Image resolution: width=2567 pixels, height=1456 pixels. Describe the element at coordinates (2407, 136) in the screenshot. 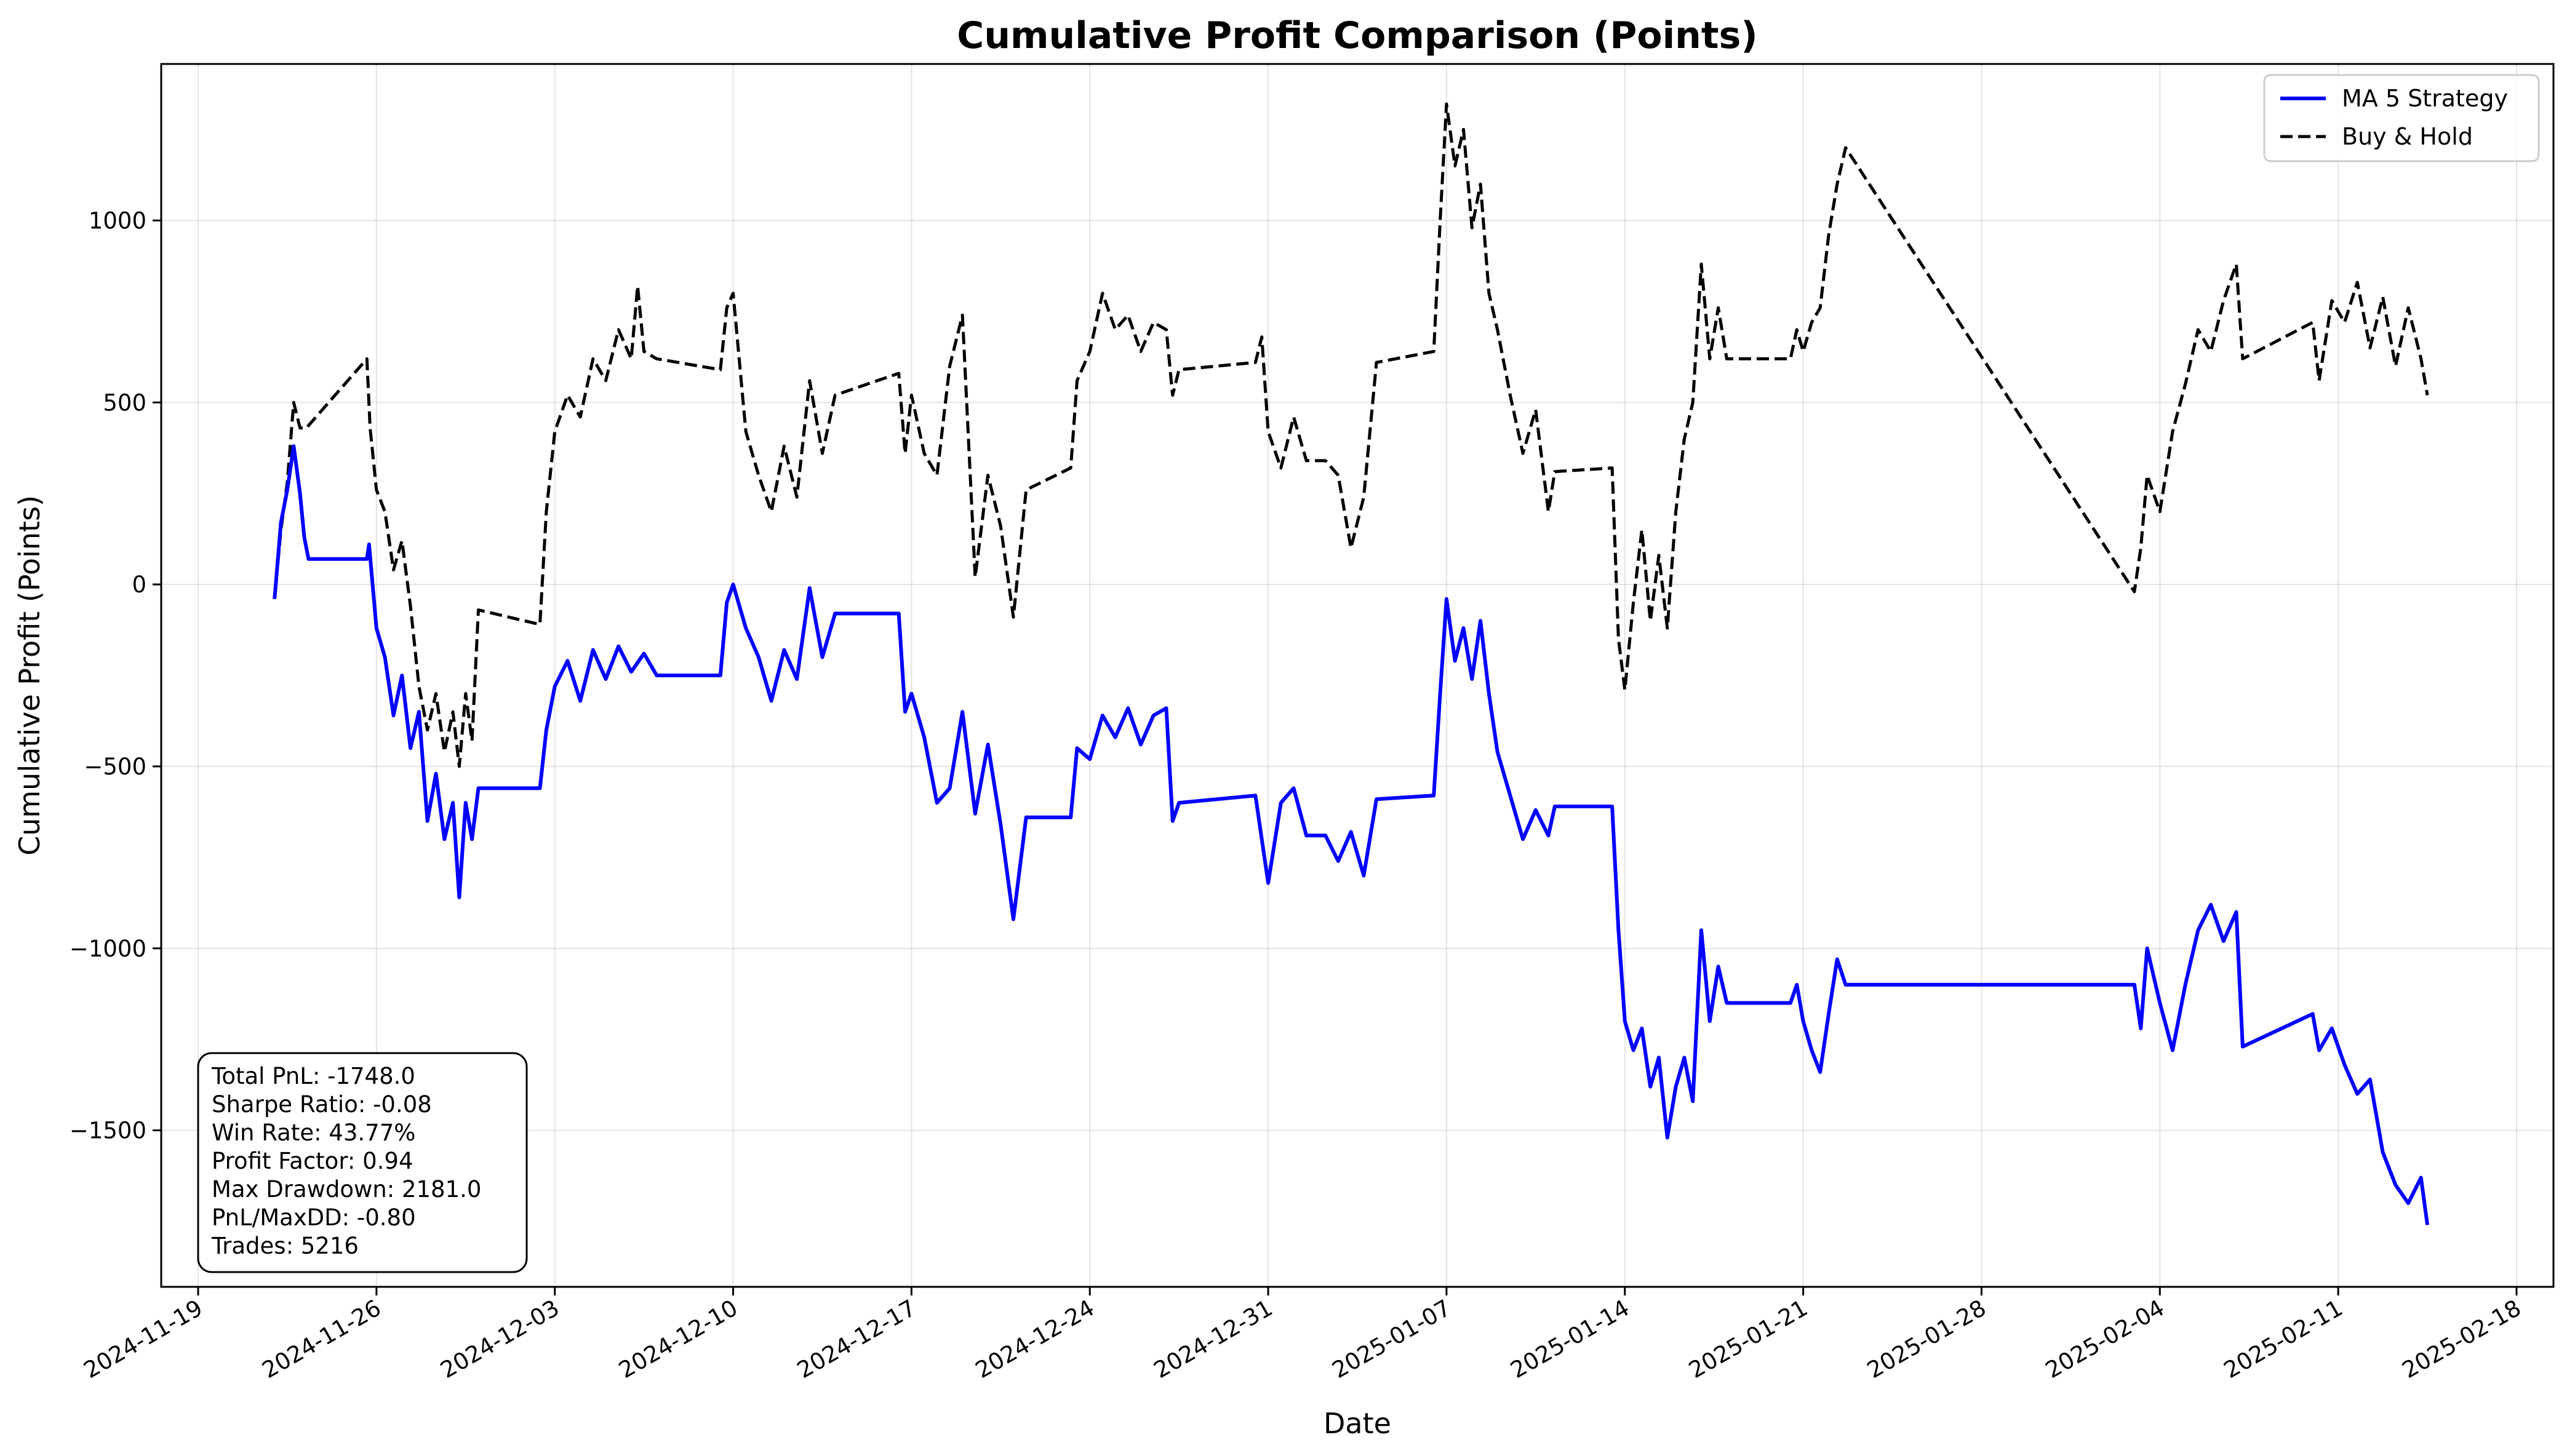

I see `legend-label-buy-and-hold: Buy & Hold` at that location.